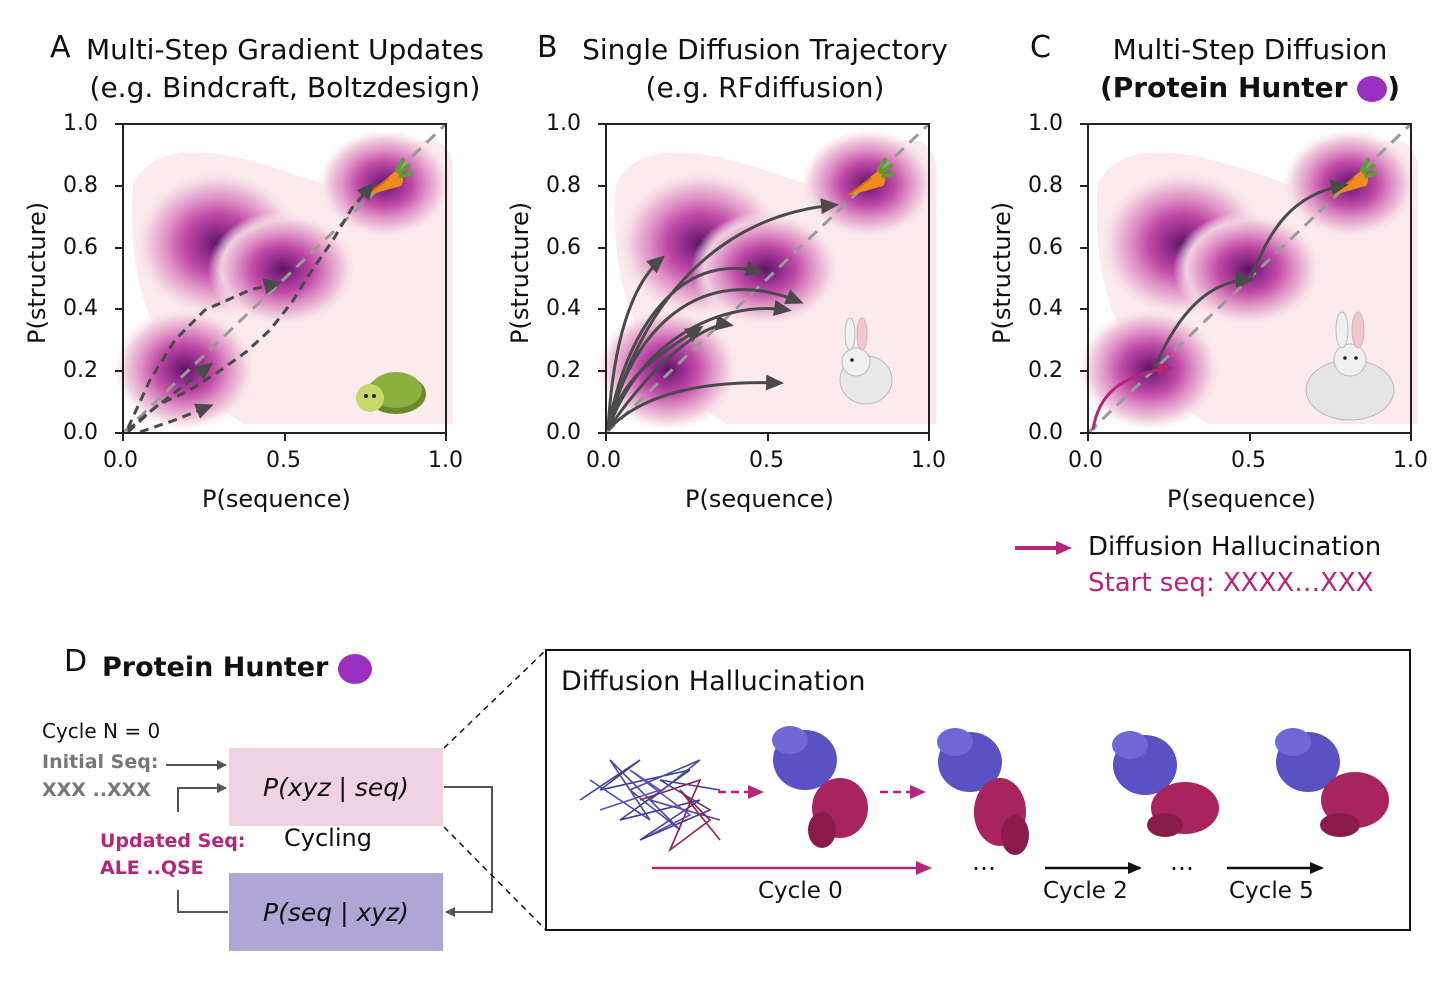  What do you see at coordinates (1394, 87) in the screenshot?
I see `panel-c-title-end: )` at bounding box center [1394, 87].